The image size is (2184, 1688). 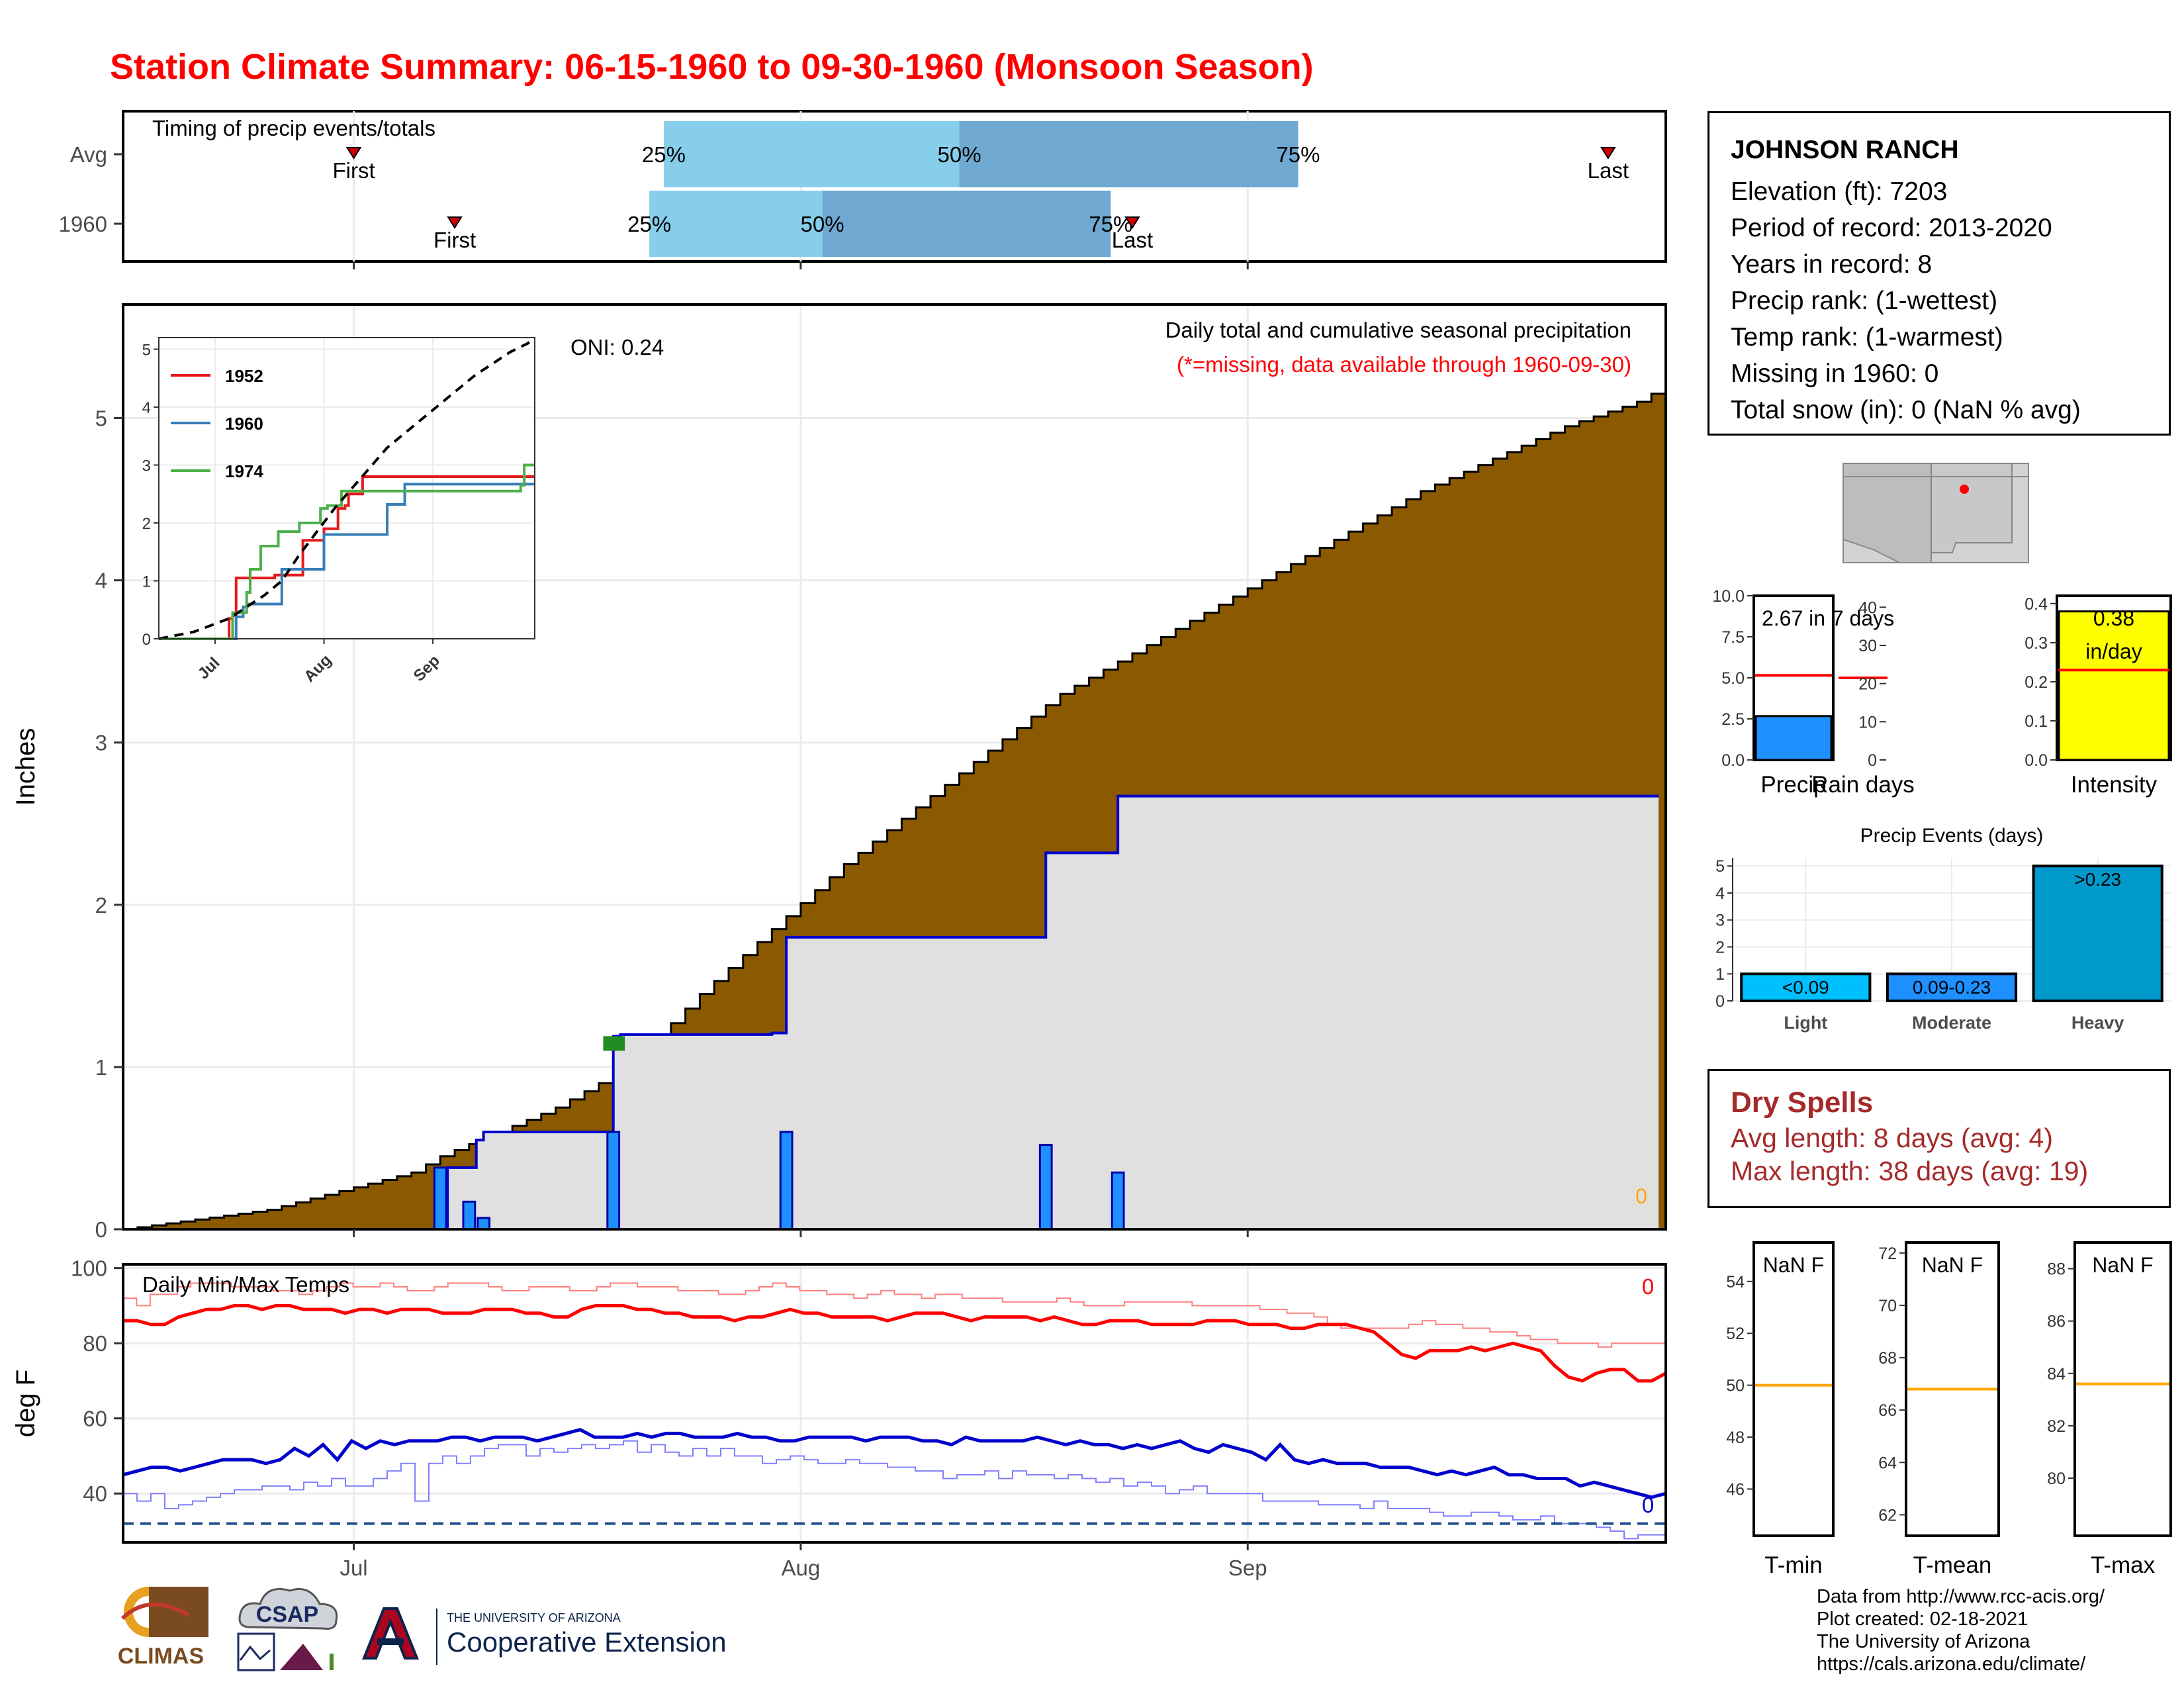 I want to click on inset-y-tick-label: 3, so click(x=146, y=466).